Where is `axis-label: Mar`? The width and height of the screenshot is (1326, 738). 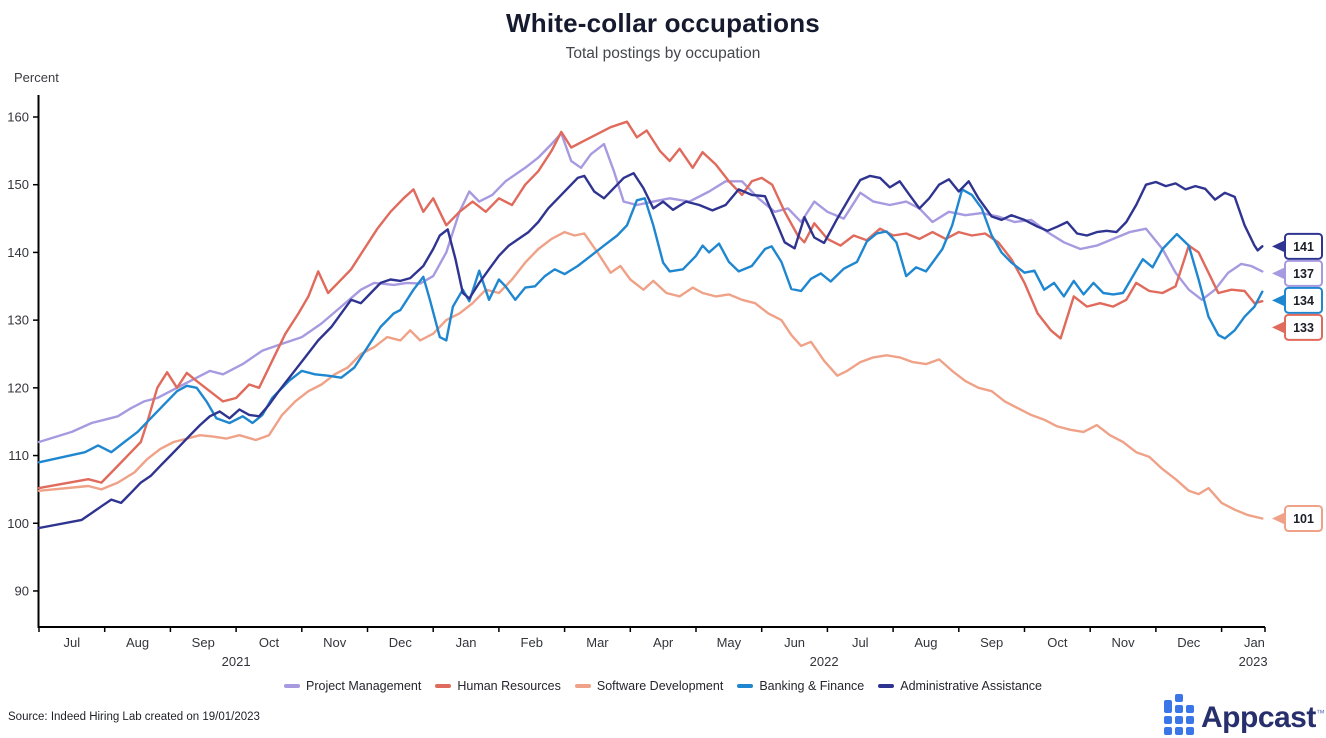
axis-label: Mar is located at coordinates (597, 642).